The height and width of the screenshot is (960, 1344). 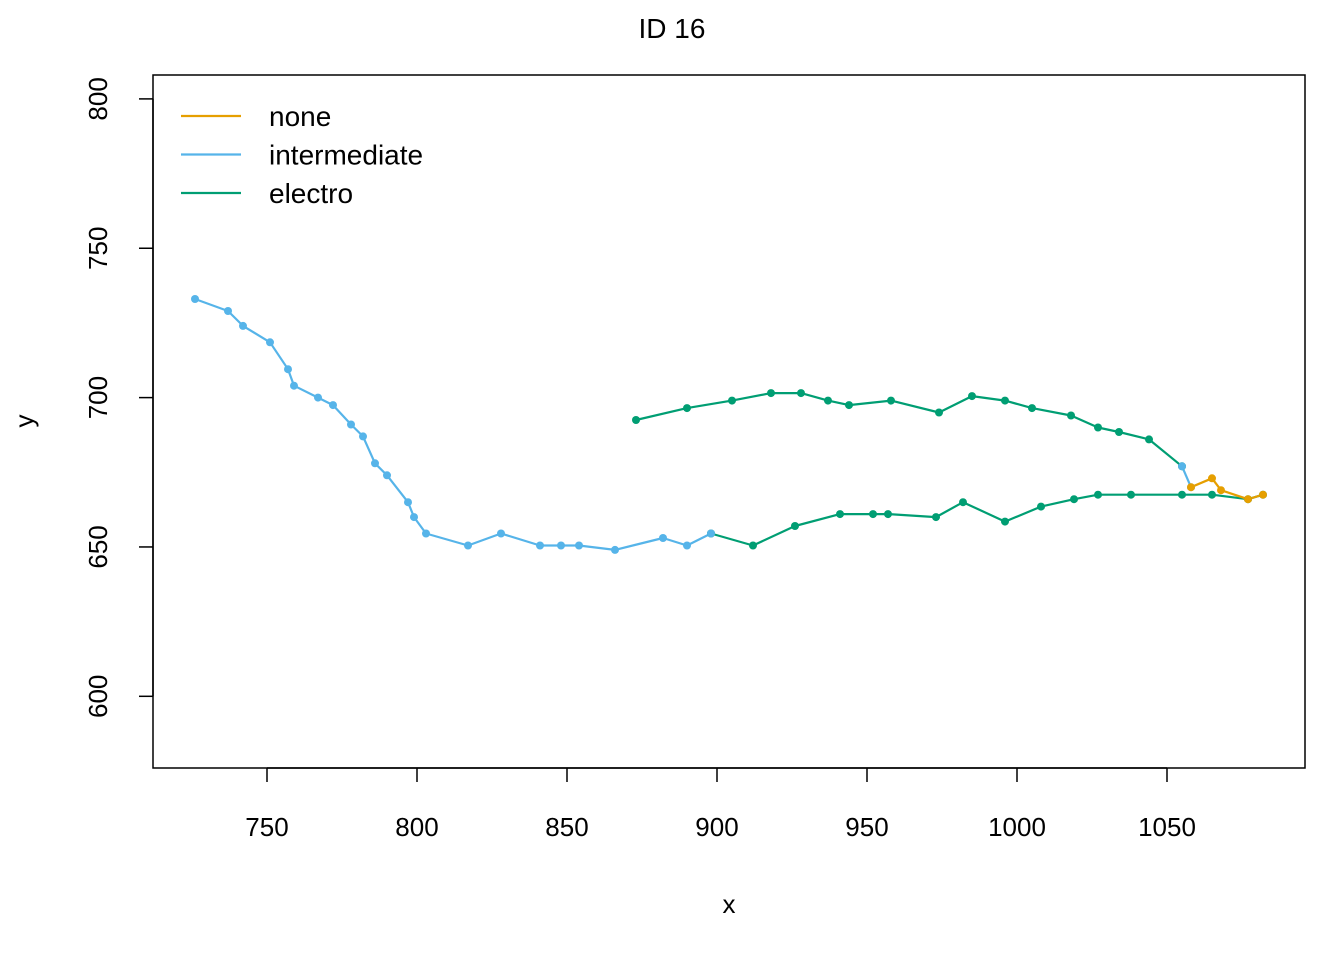 What do you see at coordinates (720, 804) in the screenshot?
I see `x-axis: 750 800 850 900 950 1000 1050` at bounding box center [720, 804].